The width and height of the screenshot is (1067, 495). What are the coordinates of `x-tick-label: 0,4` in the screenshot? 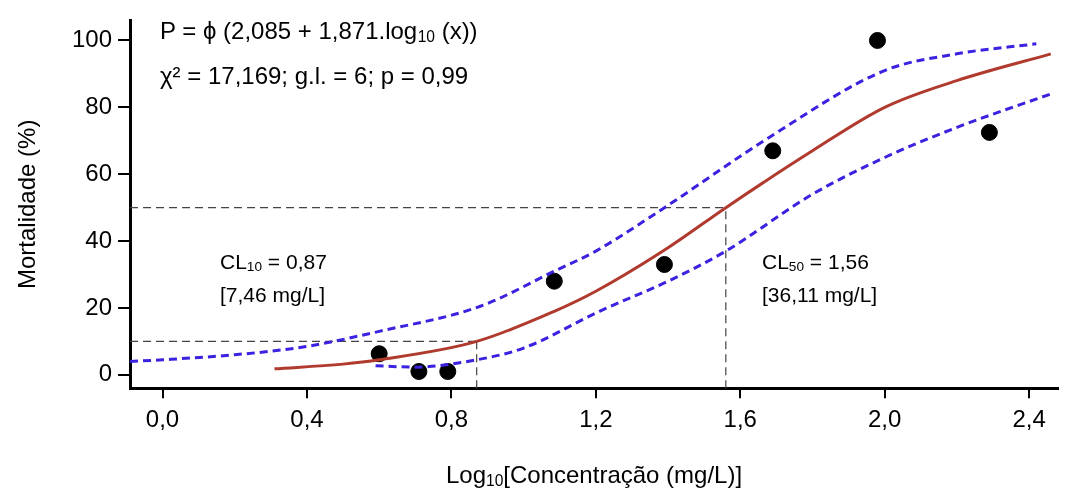 It's located at (307, 419).